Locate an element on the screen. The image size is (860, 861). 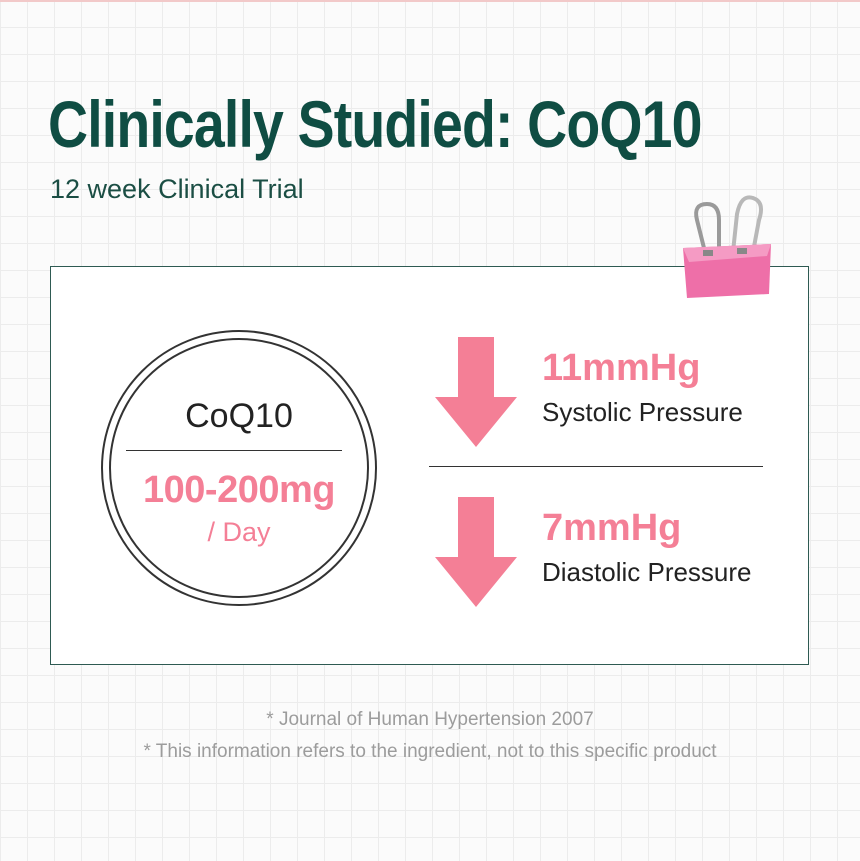
top-accent-line is located at coordinates (430, 1).